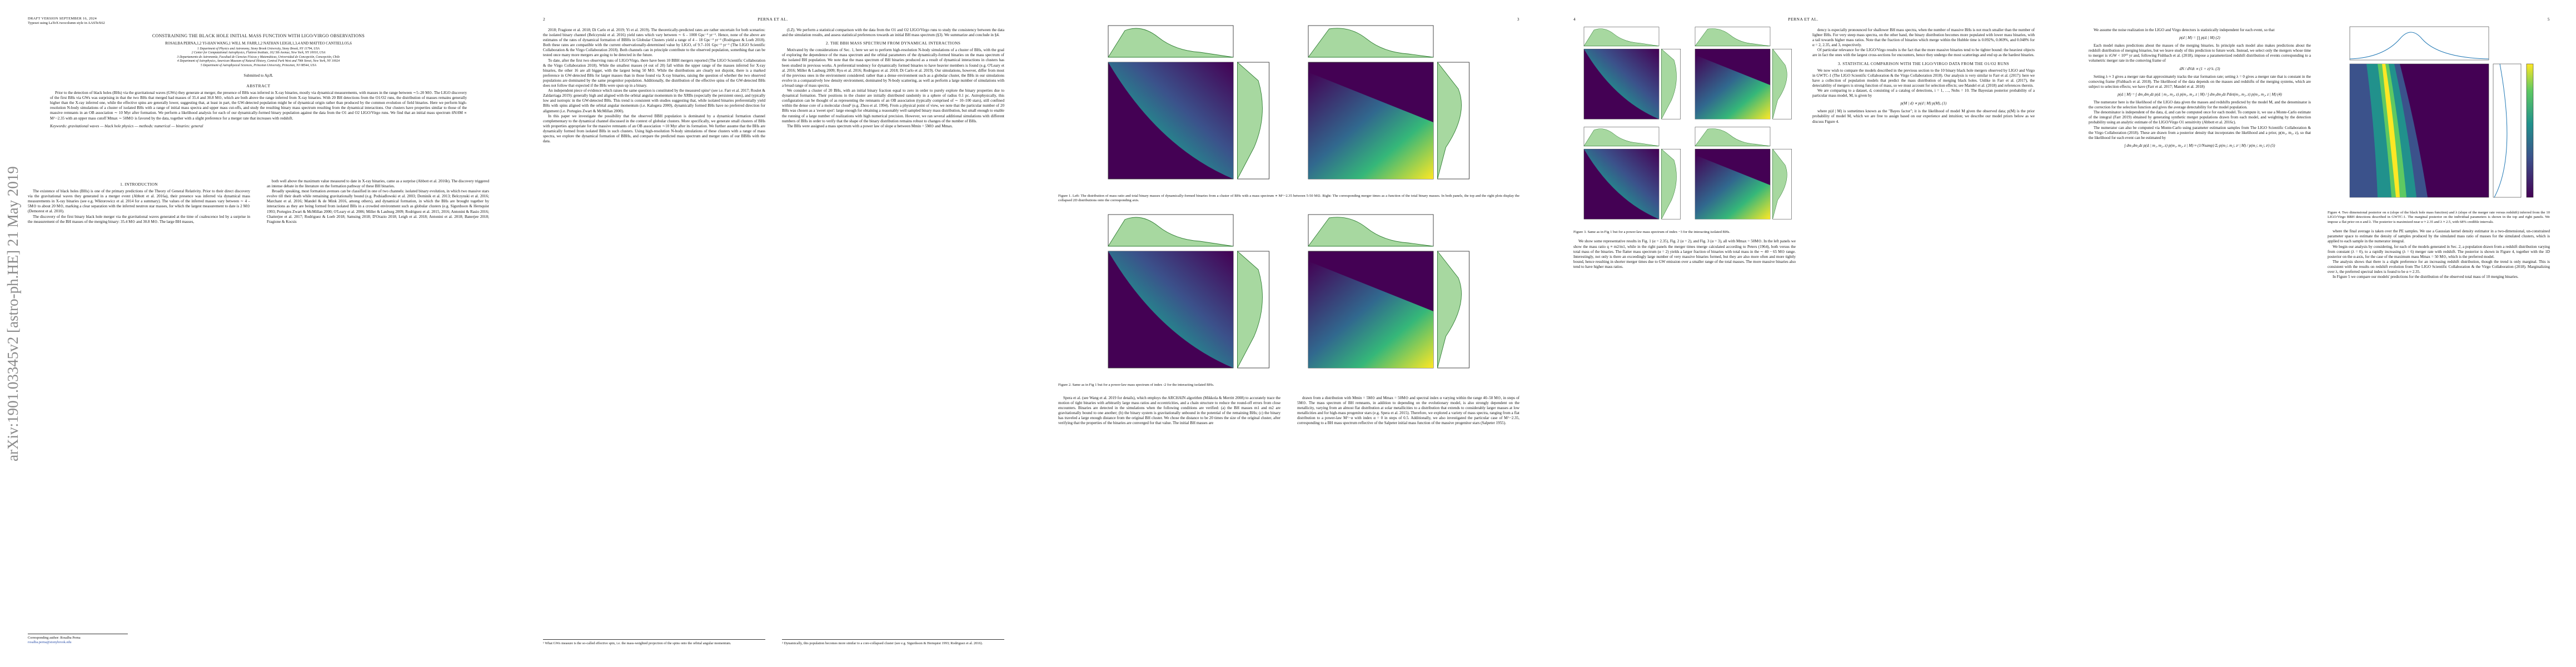 The image size is (2576, 667). I want to click on email: rosalba.perna@stonybrook.edu, so click(50, 642).